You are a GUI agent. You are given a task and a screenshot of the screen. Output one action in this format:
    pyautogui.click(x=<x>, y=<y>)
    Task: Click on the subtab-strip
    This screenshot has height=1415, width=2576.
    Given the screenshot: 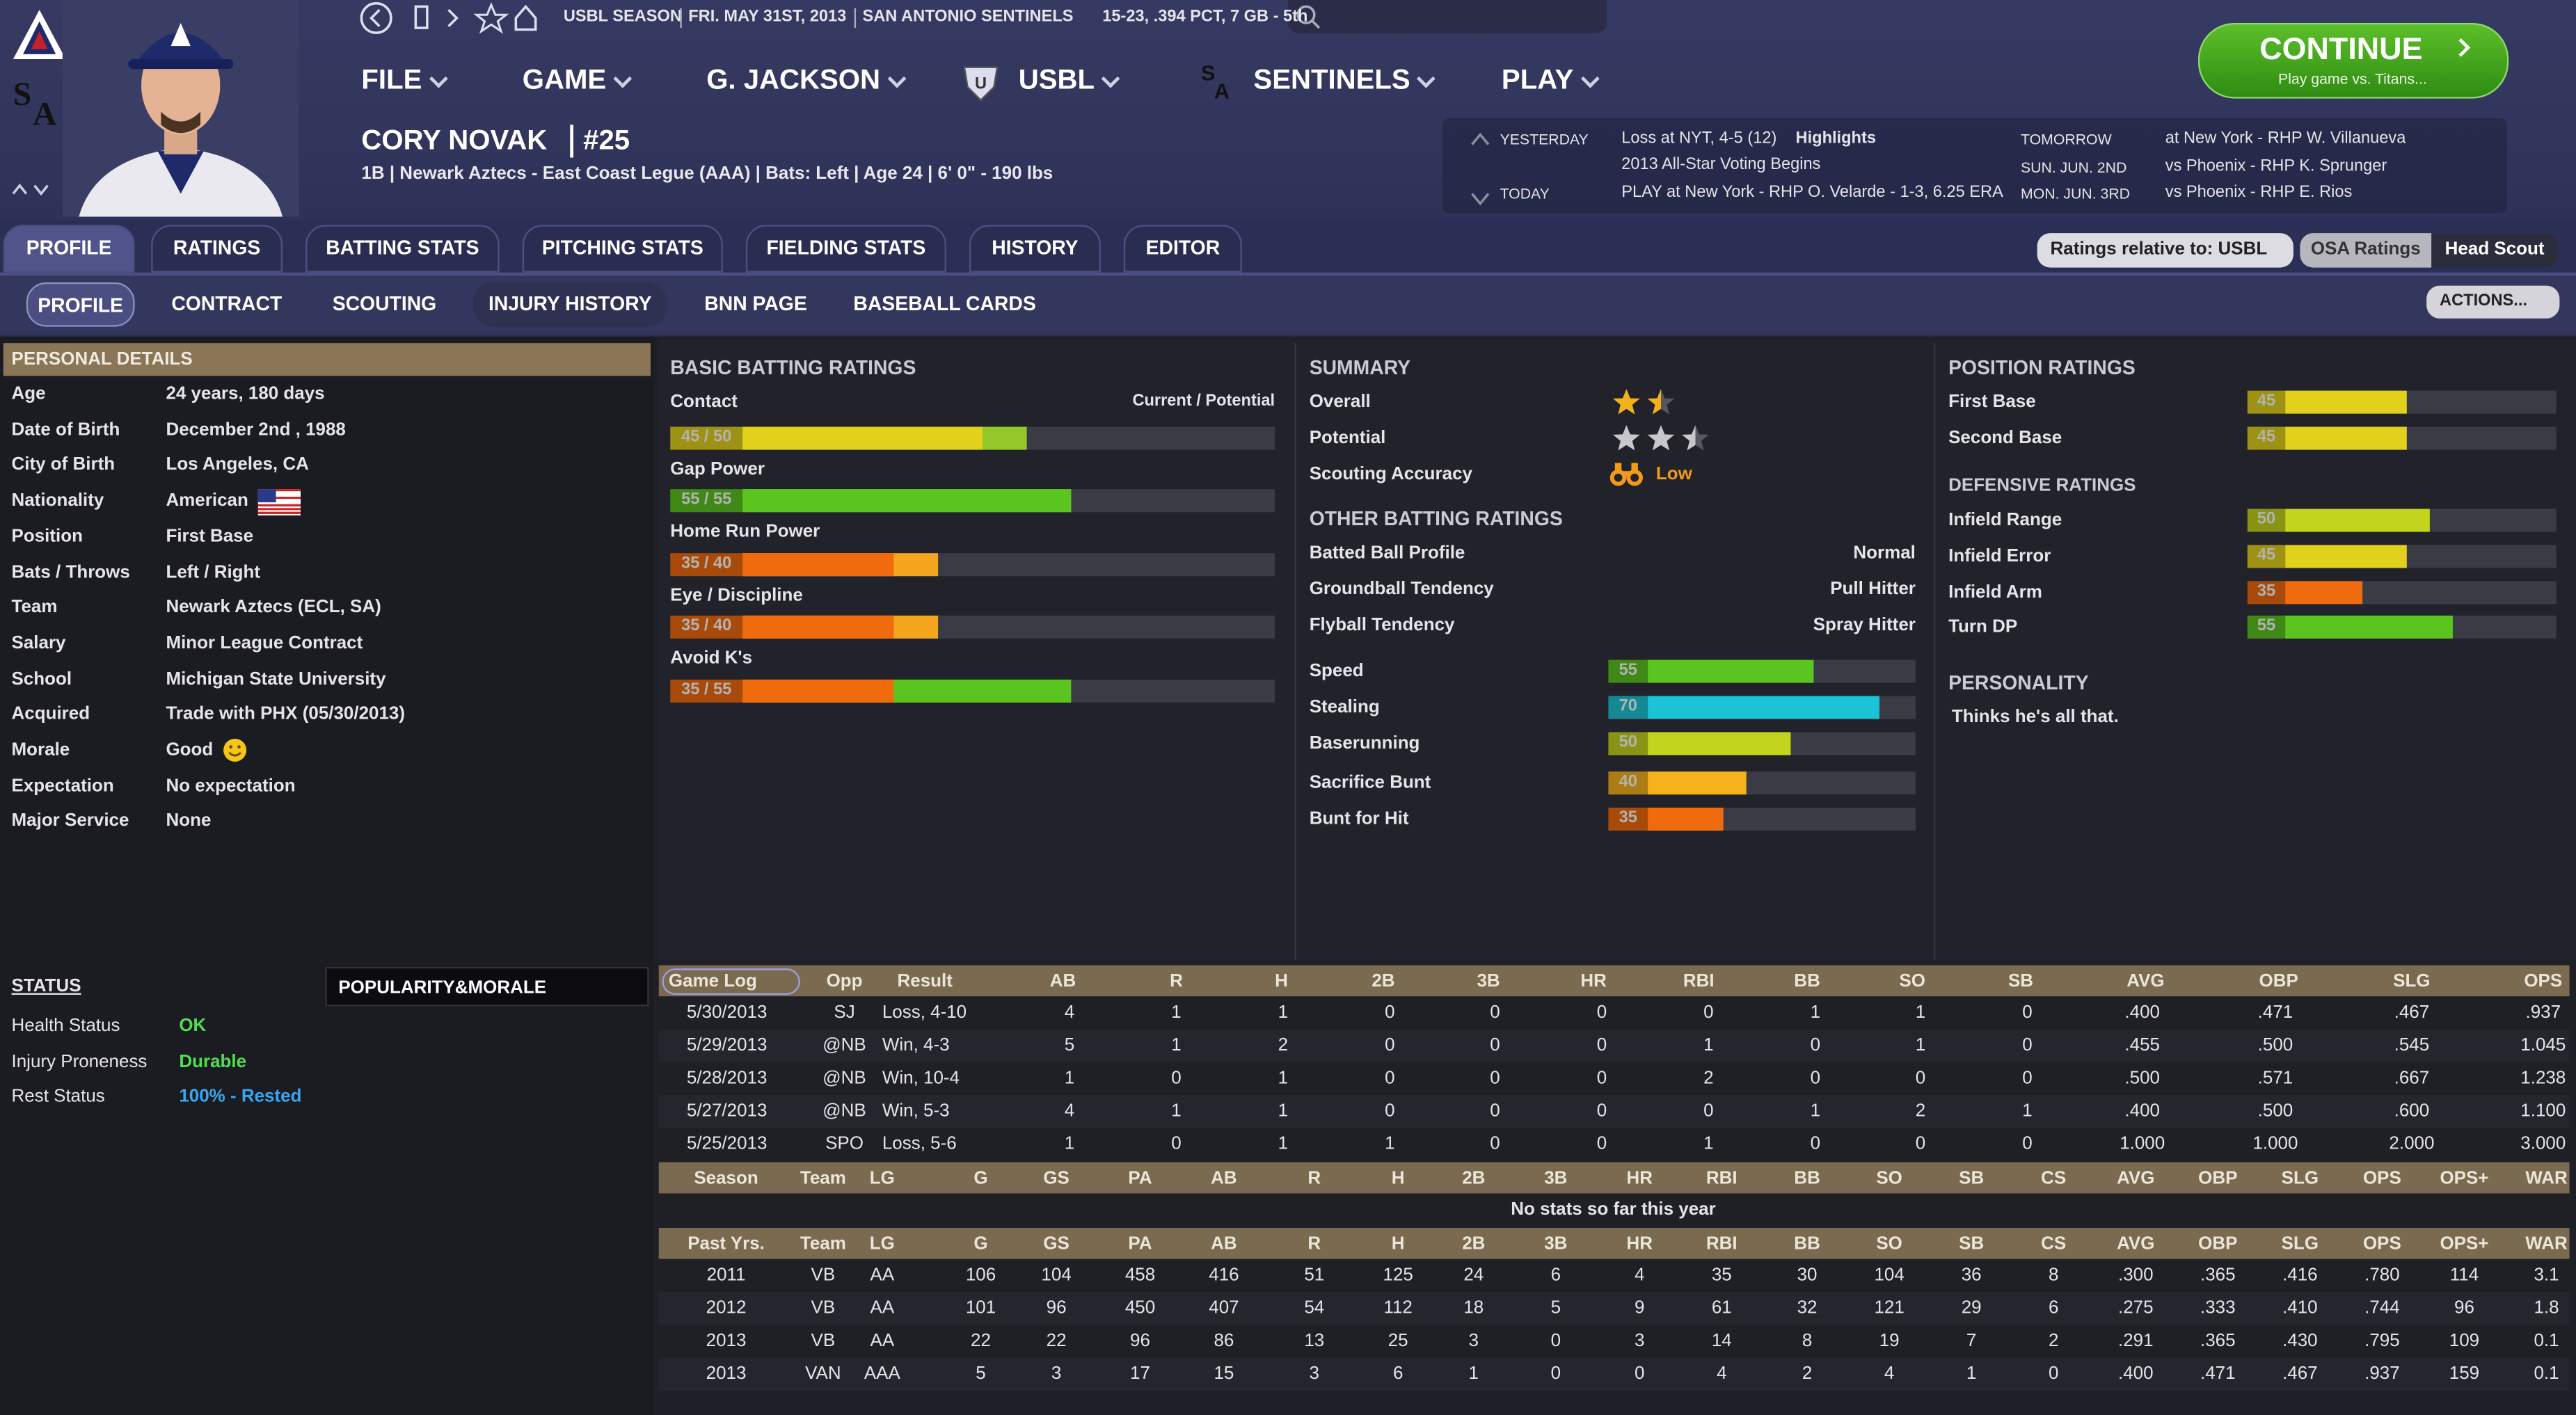 What is the action you would take?
    pyautogui.click(x=1288, y=305)
    